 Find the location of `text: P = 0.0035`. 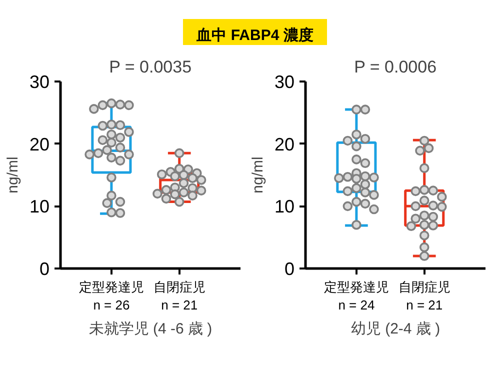

text: P = 0.0035 is located at coordinates (150, 67).